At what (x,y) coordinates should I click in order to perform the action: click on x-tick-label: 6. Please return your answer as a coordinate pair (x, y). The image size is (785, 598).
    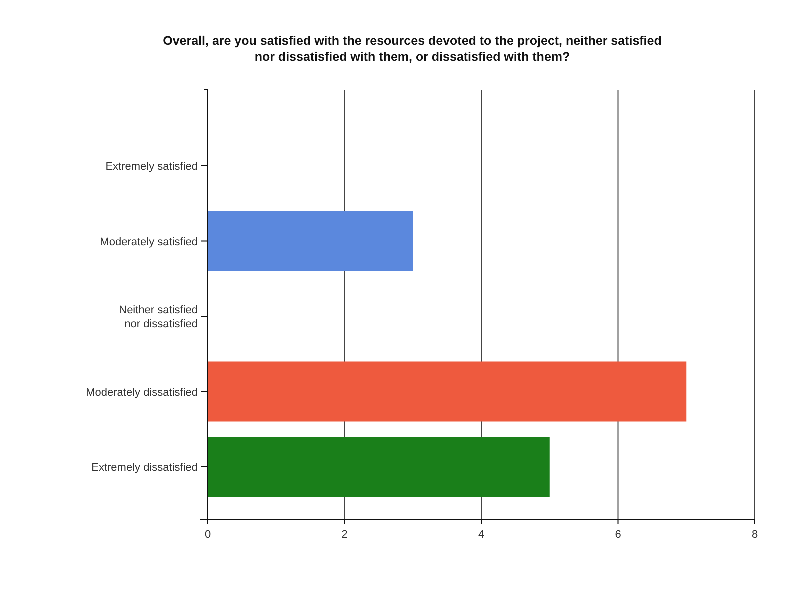
    Looking at the image, I should click on (618, 535).